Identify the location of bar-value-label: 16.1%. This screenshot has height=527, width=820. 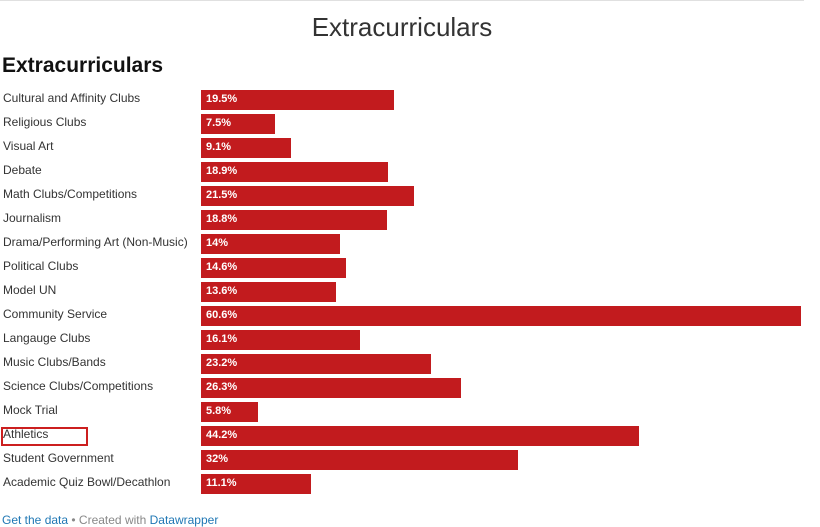
(222, 339).